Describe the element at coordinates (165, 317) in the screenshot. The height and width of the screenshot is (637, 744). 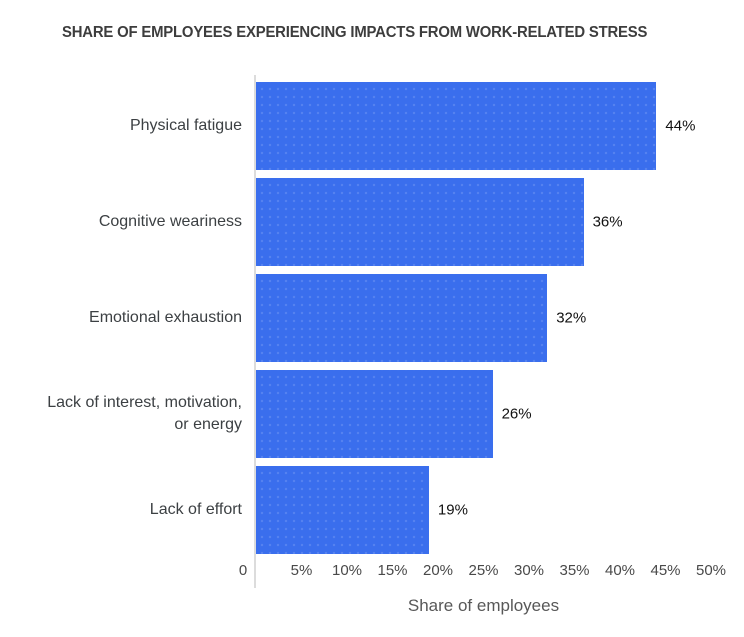
I see `category-label: Emotional exhaustion` at that location.